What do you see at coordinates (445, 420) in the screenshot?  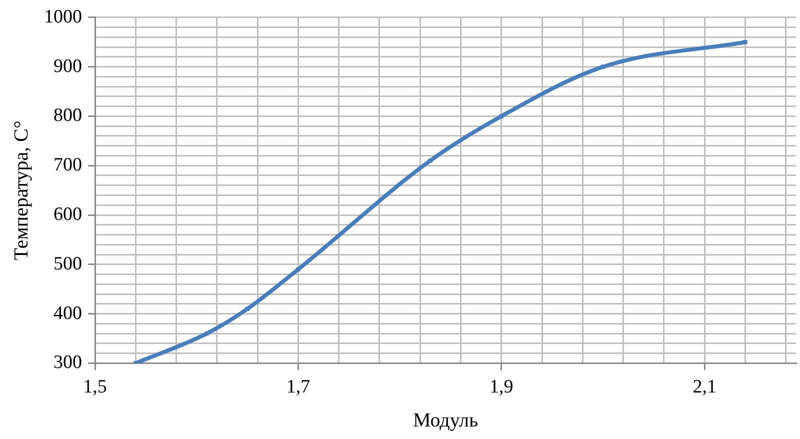 I see `x-axis-title: Модуль` at bounding box center [445, 420].